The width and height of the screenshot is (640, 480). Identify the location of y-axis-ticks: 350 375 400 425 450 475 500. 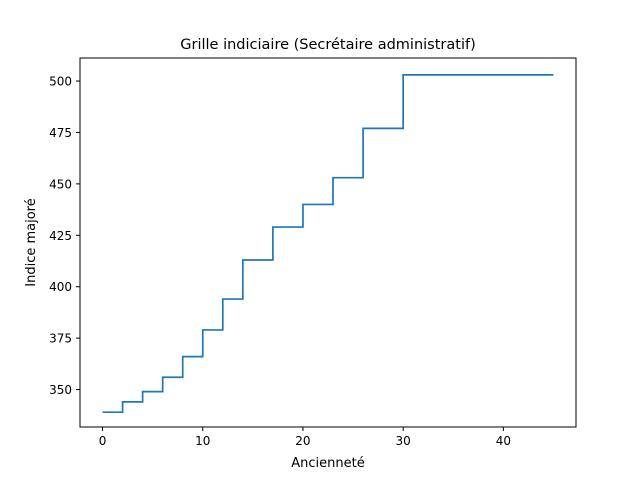
(64, 236).